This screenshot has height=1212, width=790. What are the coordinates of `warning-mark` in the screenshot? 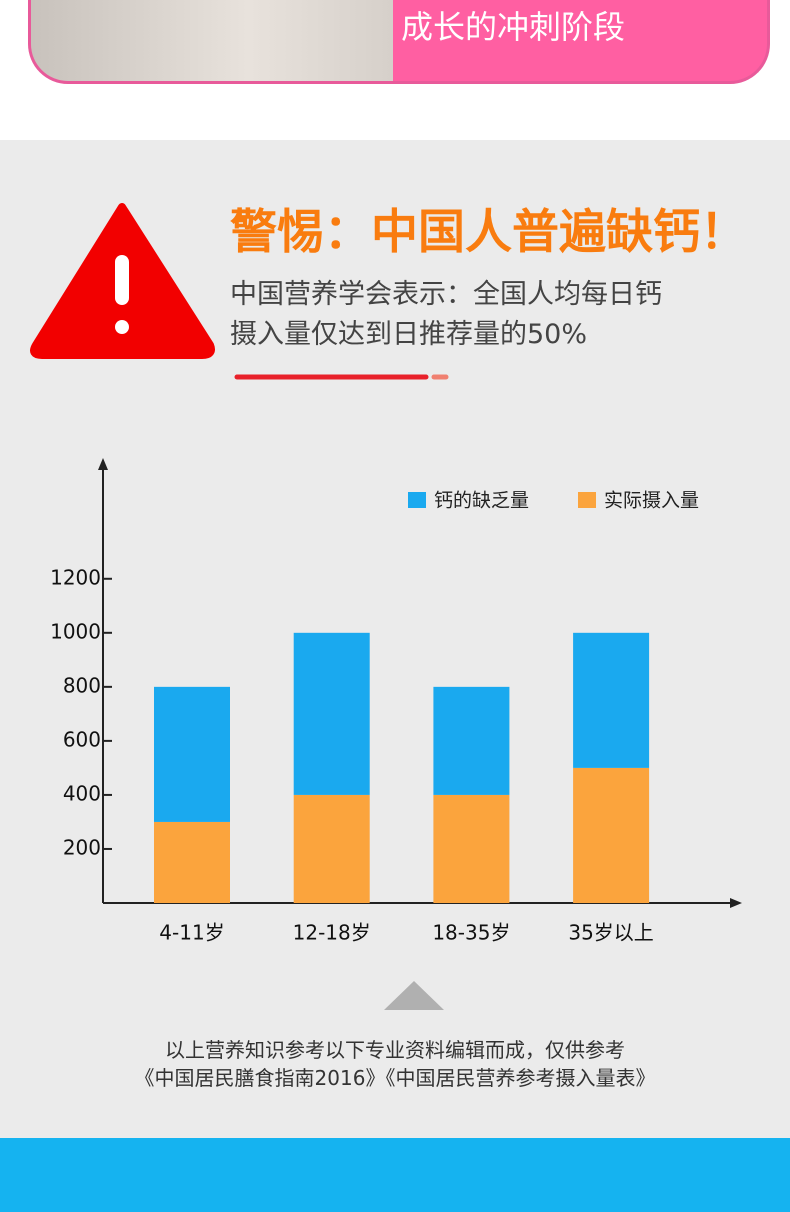 It's located at (122, 280).